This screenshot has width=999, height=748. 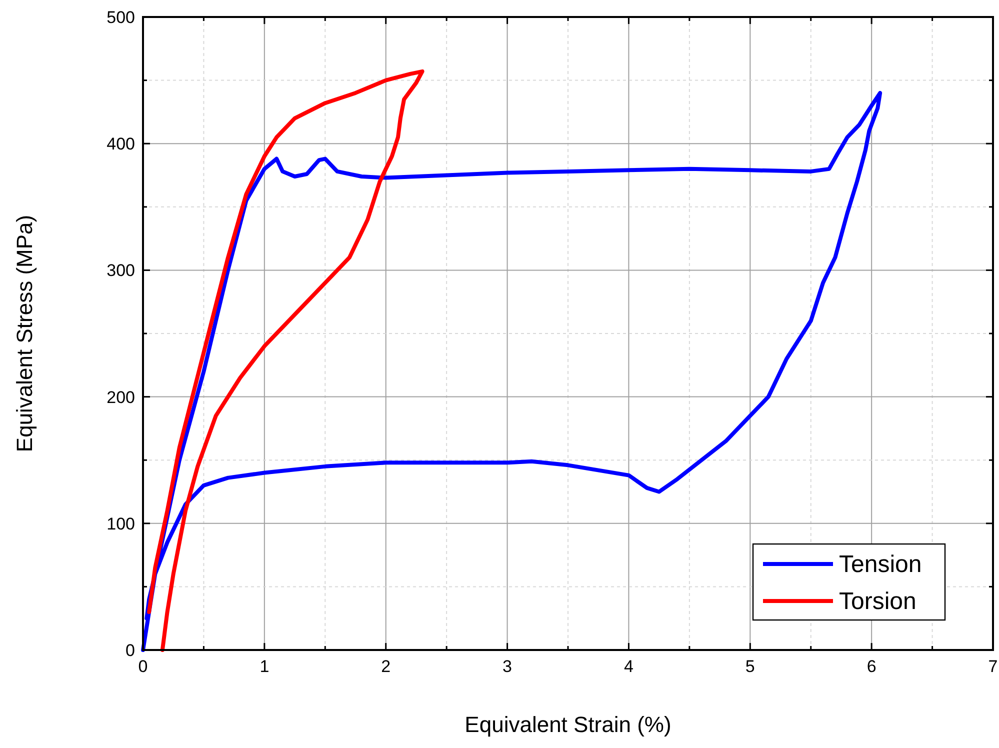 I want to click on legend-label: Torsion, so click(x=877, y=601).